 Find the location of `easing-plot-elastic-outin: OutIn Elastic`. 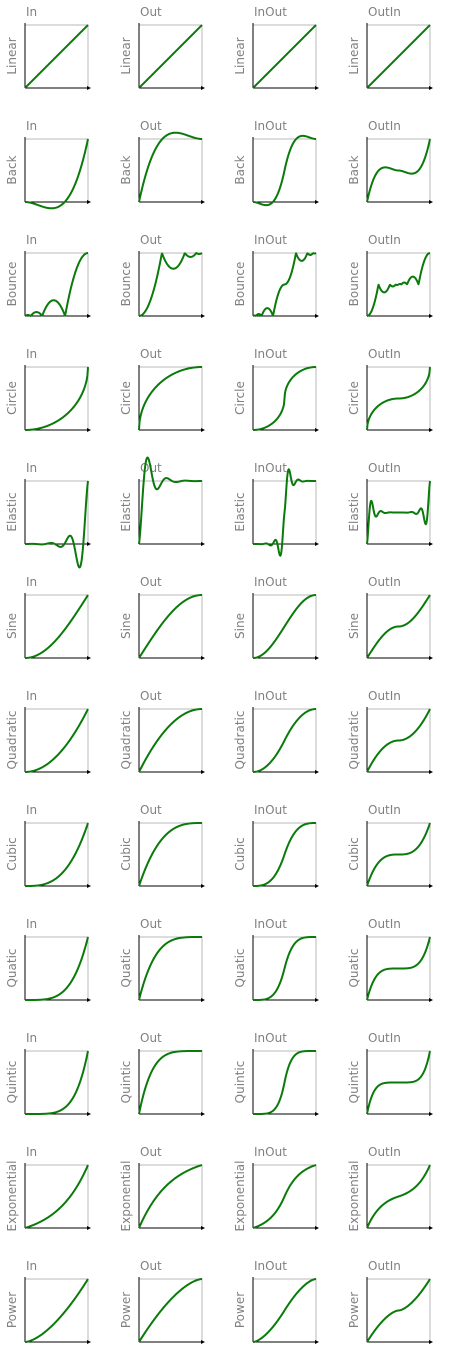

easing-plot-elastic-outin: OutIn Elastic is located at coordinates (399, 513).